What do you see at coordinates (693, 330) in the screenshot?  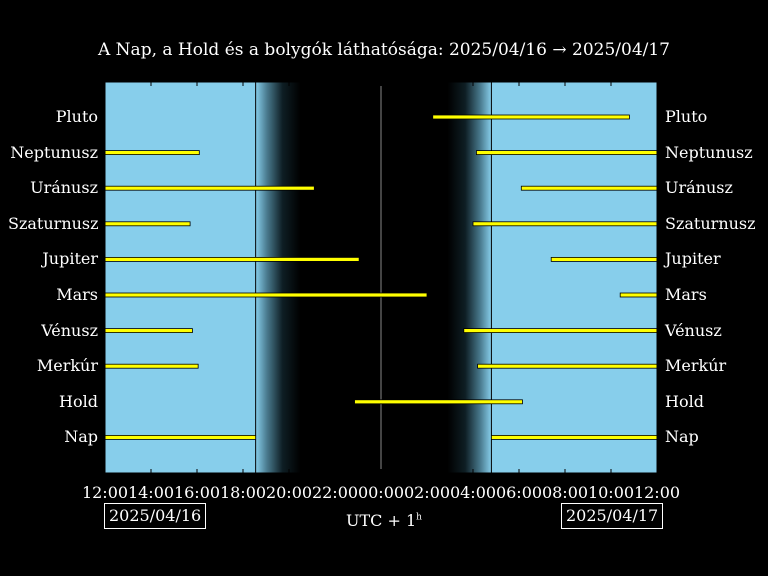 I see `row-label-right-6: Vénusz` at bounding box center [693, 330].